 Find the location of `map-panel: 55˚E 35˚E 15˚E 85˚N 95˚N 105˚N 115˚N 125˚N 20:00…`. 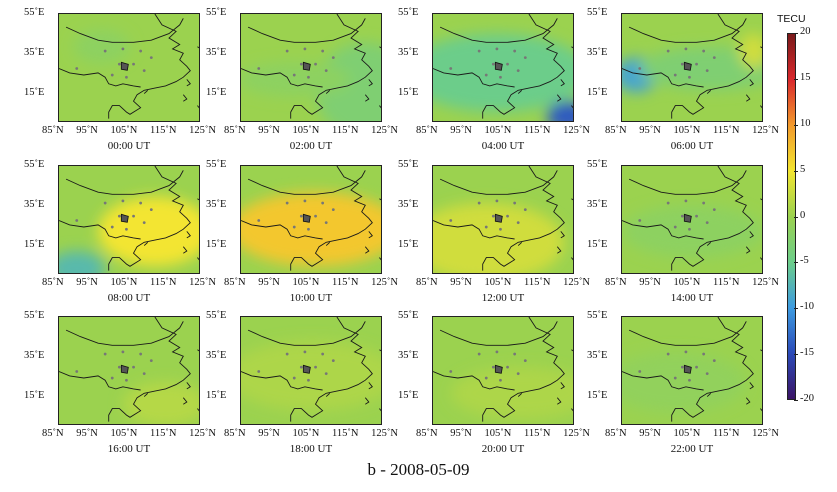

map-panel: 55˚E 35˚E 15˚E 85˚N 95˚N 105˚N 115˚N 125˚N 20:00… is located at coordinates (494, 382).